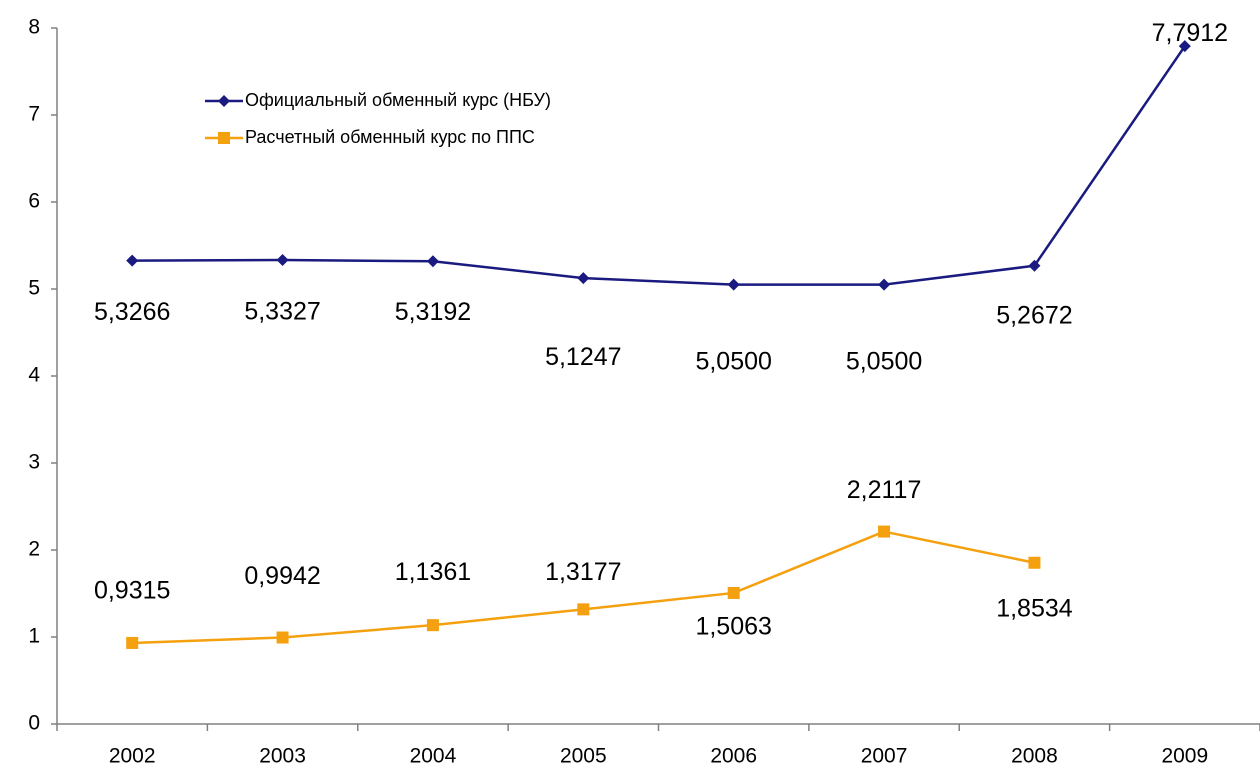 The height and width of the screenshot is (775, 1260). I want to click on x-tick-label: 2008, so click(1034, 756).